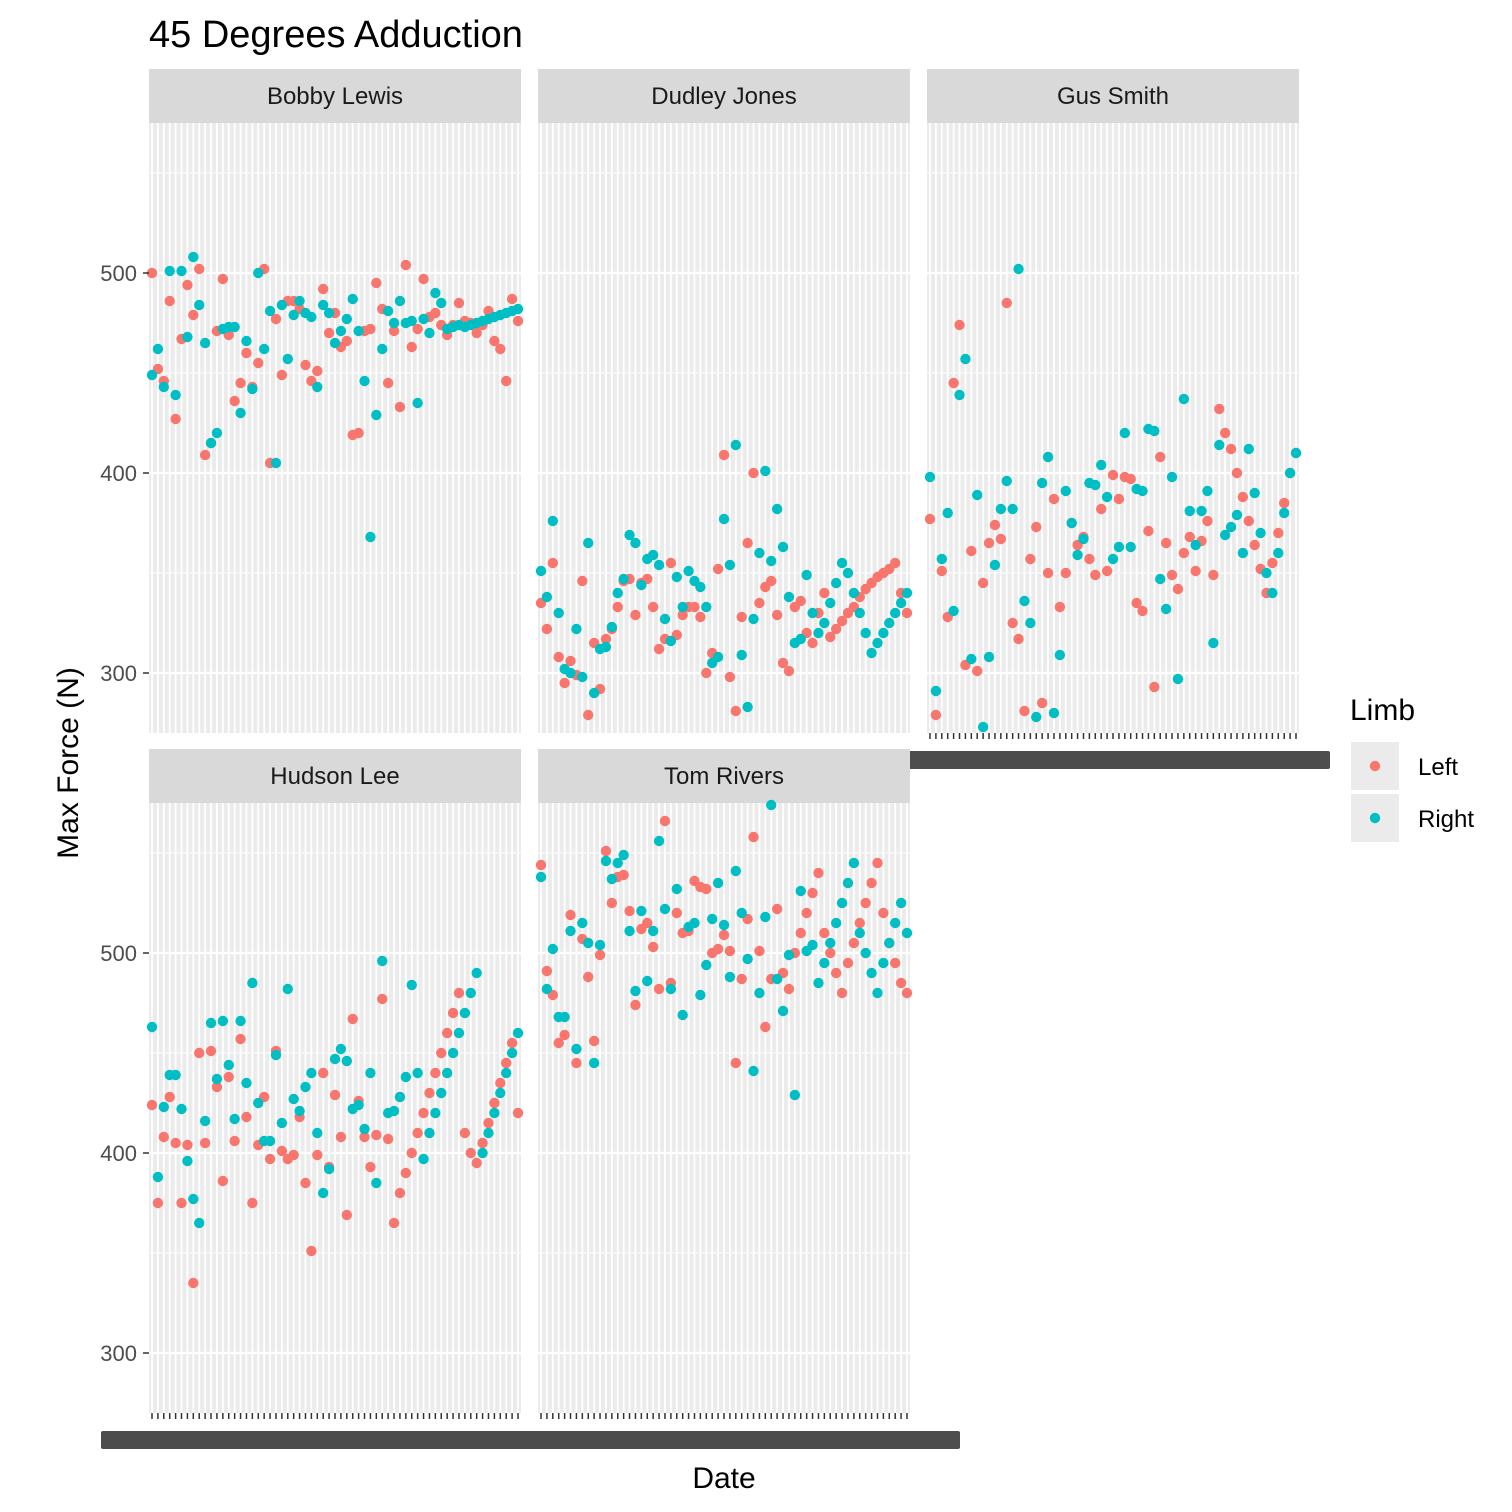 The width and height of the screenshot is (1512, 1512). What do you see at coordinates (334, 776) in the screenshot?
I see `facet-strip-label: Hudson Lee` at bounding box center [334, 776].